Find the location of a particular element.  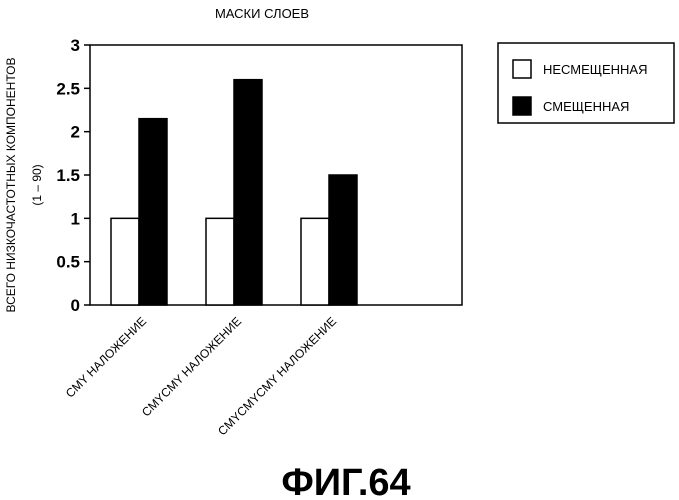

legend: НЕСМЕЩЕННАЯ СМЕЩЕННАЯ is located at coordinates (586, 83).